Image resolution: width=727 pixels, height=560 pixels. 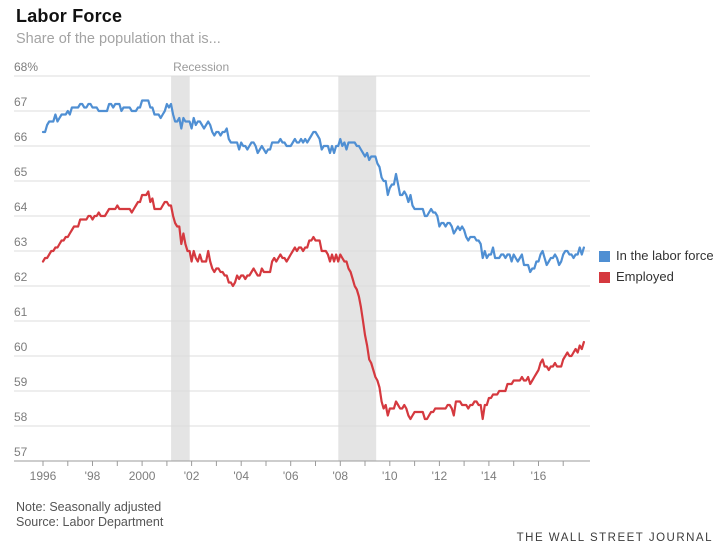 I want to click on x-tick-label-2004: '04, so click(x=241, y=476).